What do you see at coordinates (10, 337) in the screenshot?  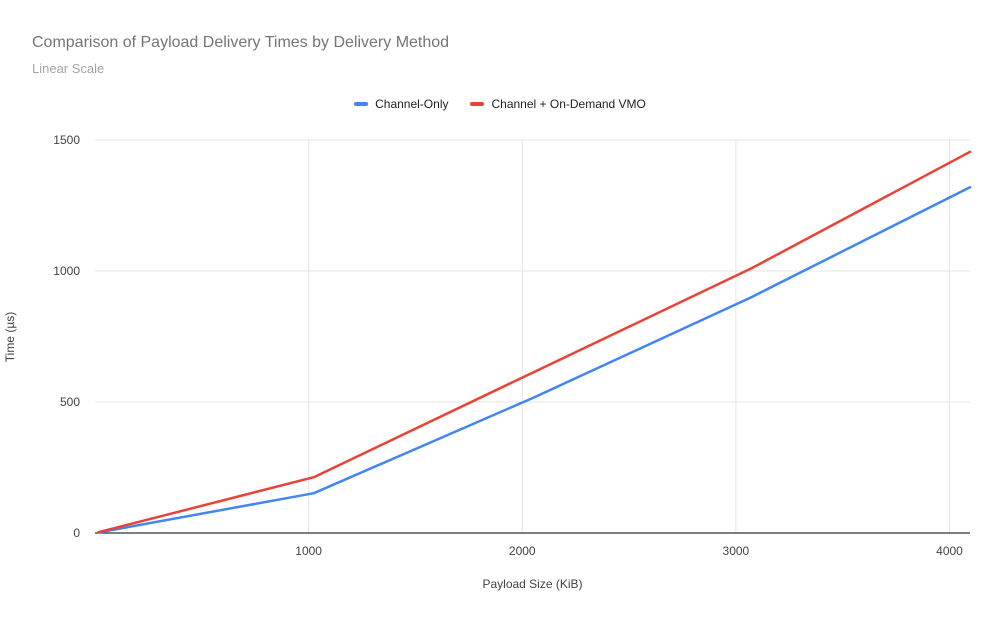 I see `y-axis-title: Time (µs)` at bounding box center [10, 337].